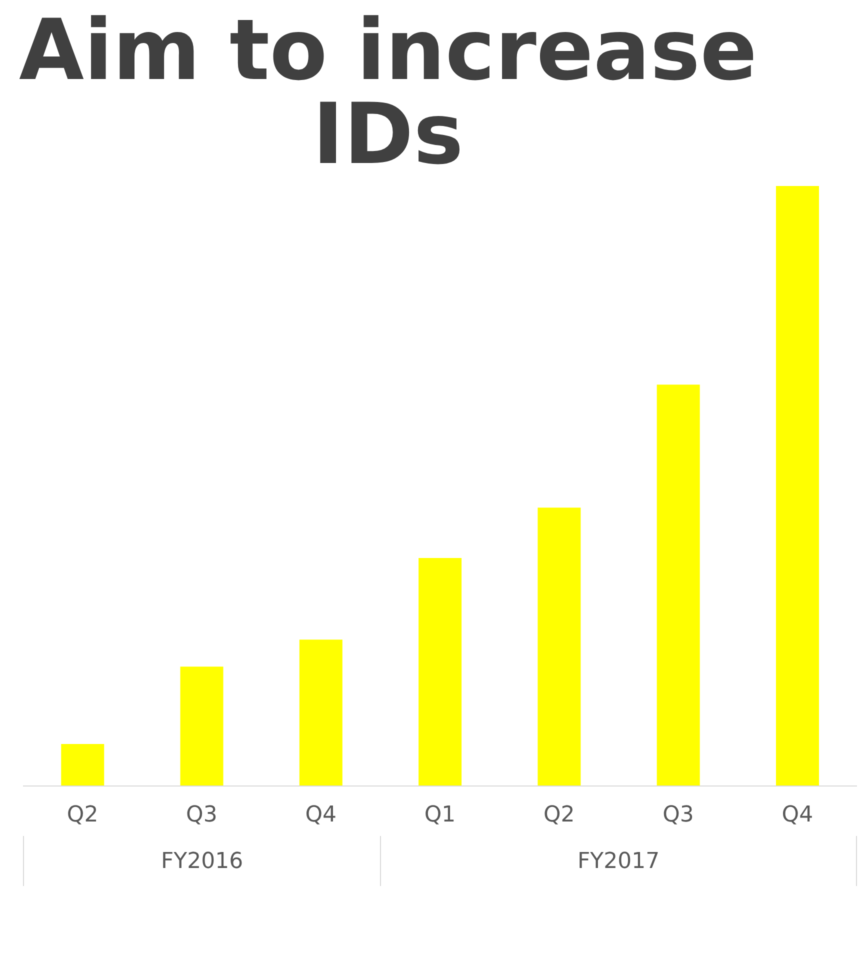  Describe the element at coordinates (618, 861) in the screenshot. I see `text: FY2017` at that location.